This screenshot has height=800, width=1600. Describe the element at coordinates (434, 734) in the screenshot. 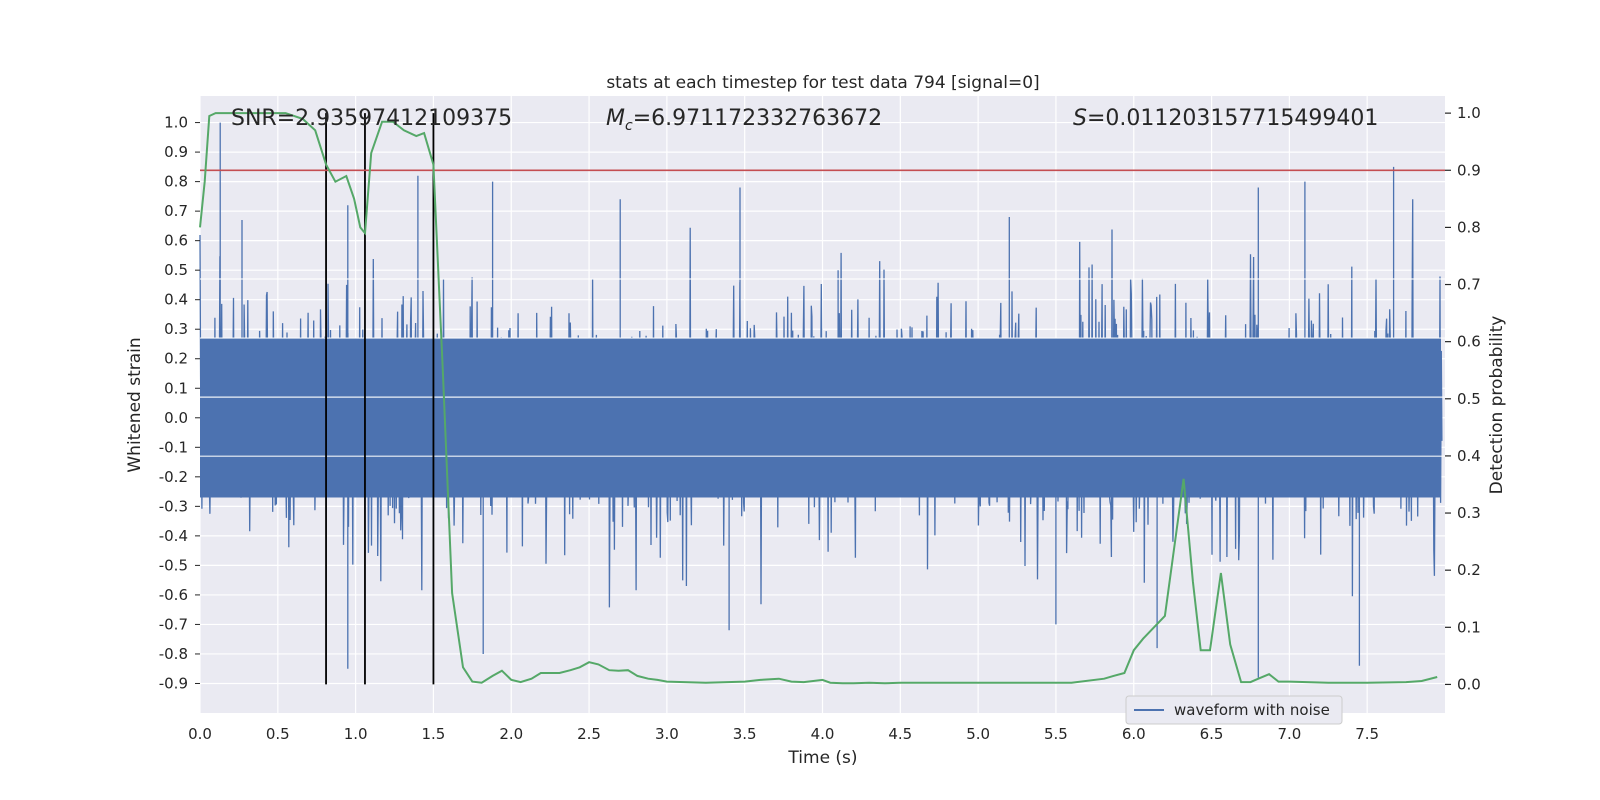

I see `x-tick-label: 1.5` at that location.